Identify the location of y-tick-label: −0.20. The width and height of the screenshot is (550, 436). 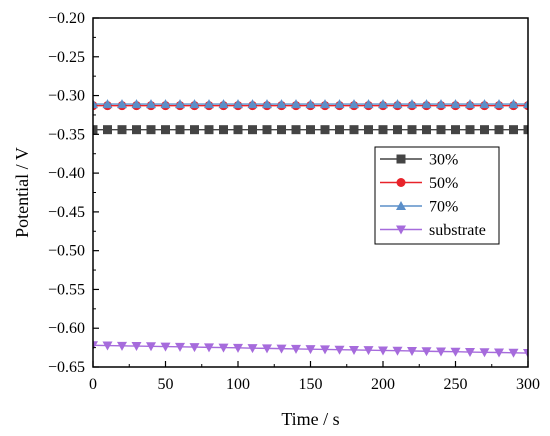
(66, 18).